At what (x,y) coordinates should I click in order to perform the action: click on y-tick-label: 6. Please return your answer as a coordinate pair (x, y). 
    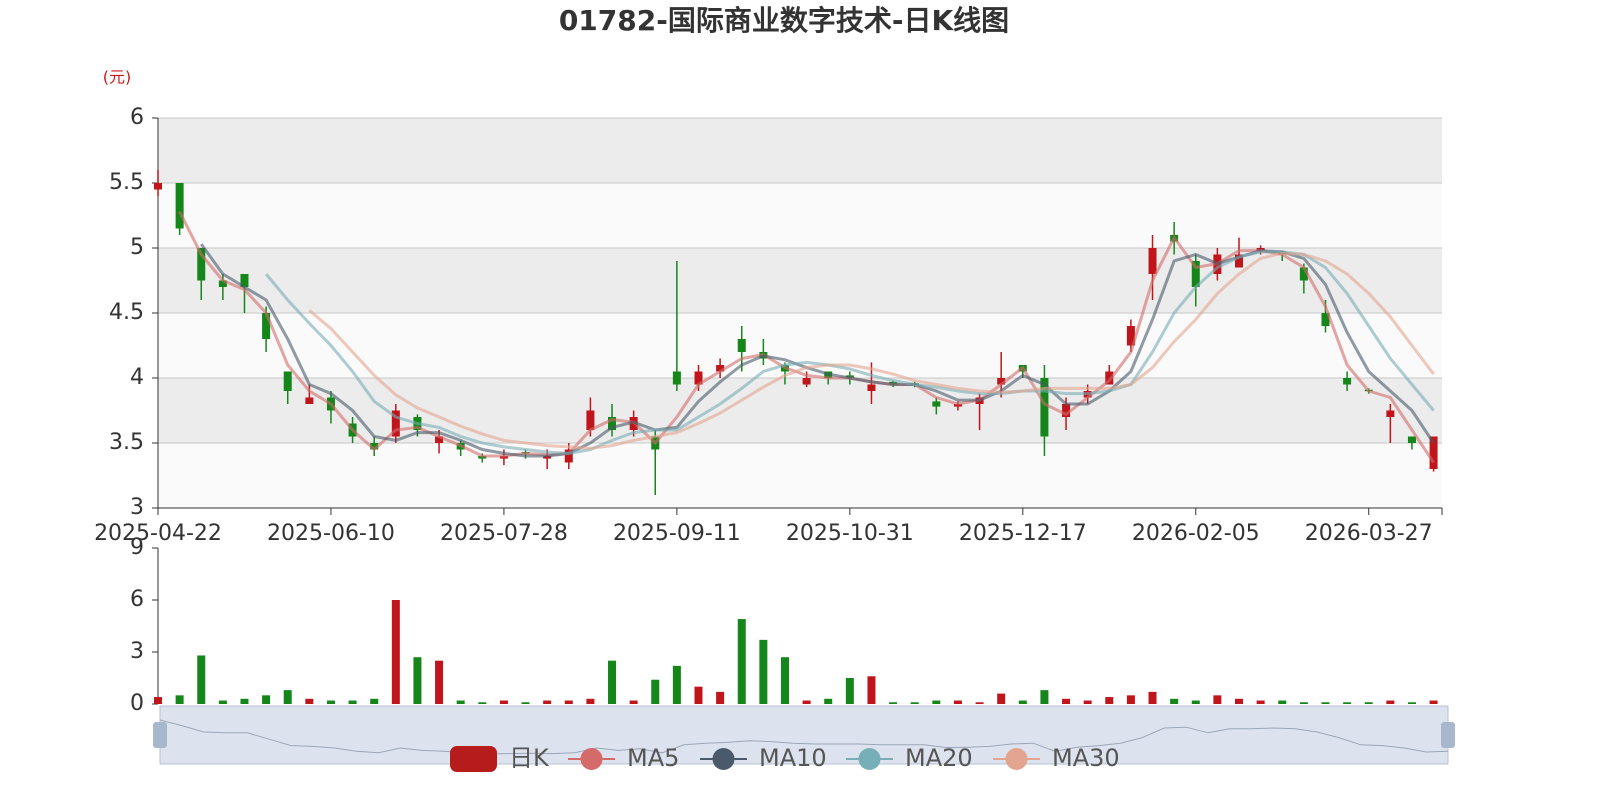
    Looking at the image, I should click on (137, 117).